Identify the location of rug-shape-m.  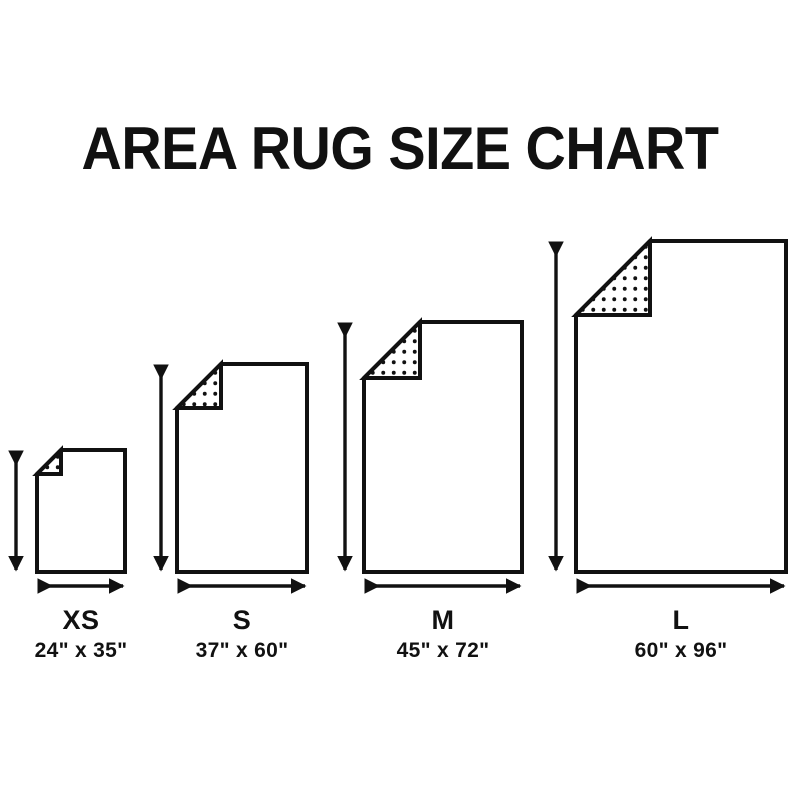
(441, 445).